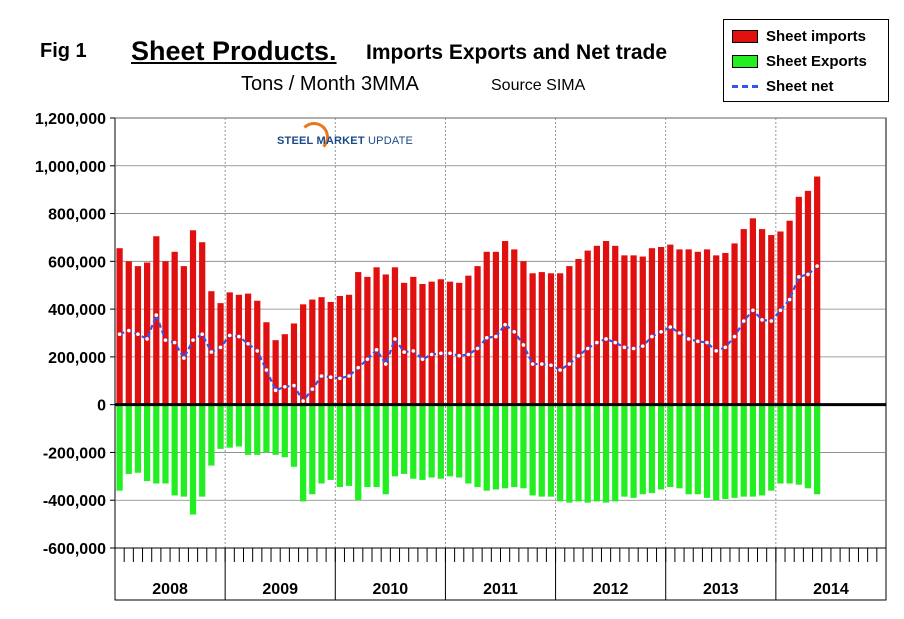 Image resolution: width=904 pixels, height=619 pixels. Describe the element at coordinates (77, 310) in the screenshot. I see `y-tick-label: 400,000` at that location.